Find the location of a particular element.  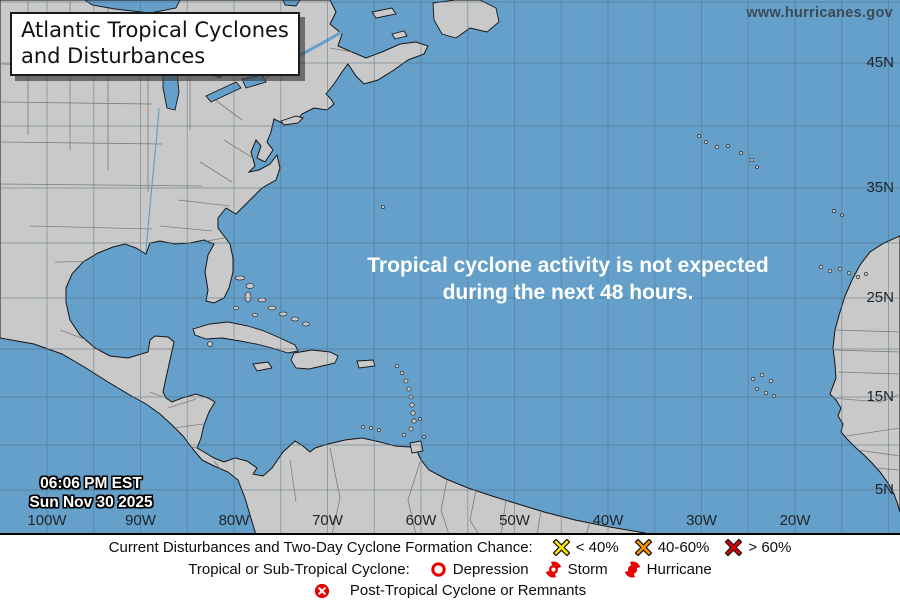

issuance-time: 06:06 PM EST is located at coordinates (91, 483).